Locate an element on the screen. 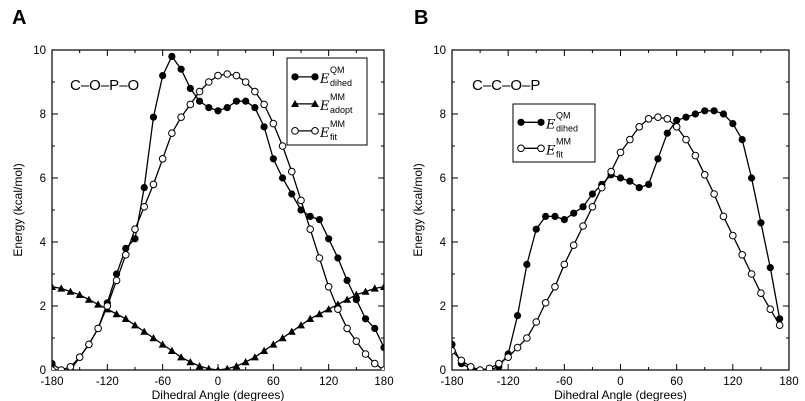 Image resolution: width=805 pixels, height=401 pixels. x-tick-label: -60 is located at coordinates (564, 382).